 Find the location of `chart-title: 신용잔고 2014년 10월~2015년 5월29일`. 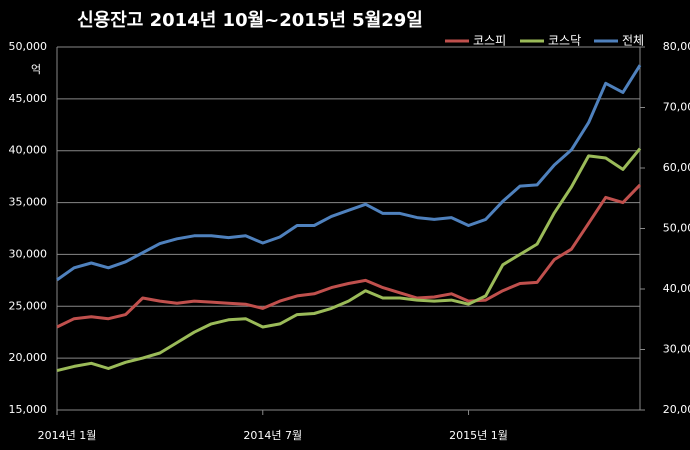

chart-title: 신용잔고 2014년 10월~2015년 5월29일 is located at coordinates (250, 20).